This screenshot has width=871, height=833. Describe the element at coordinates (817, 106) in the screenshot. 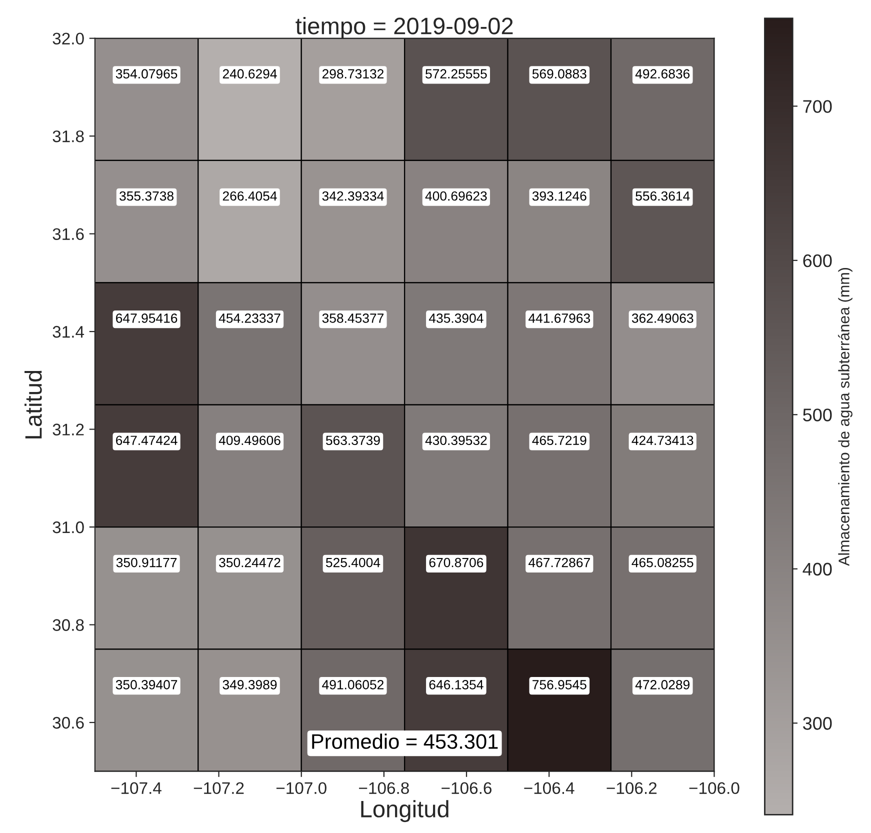

I see `color-bar-label: 700` at that location.